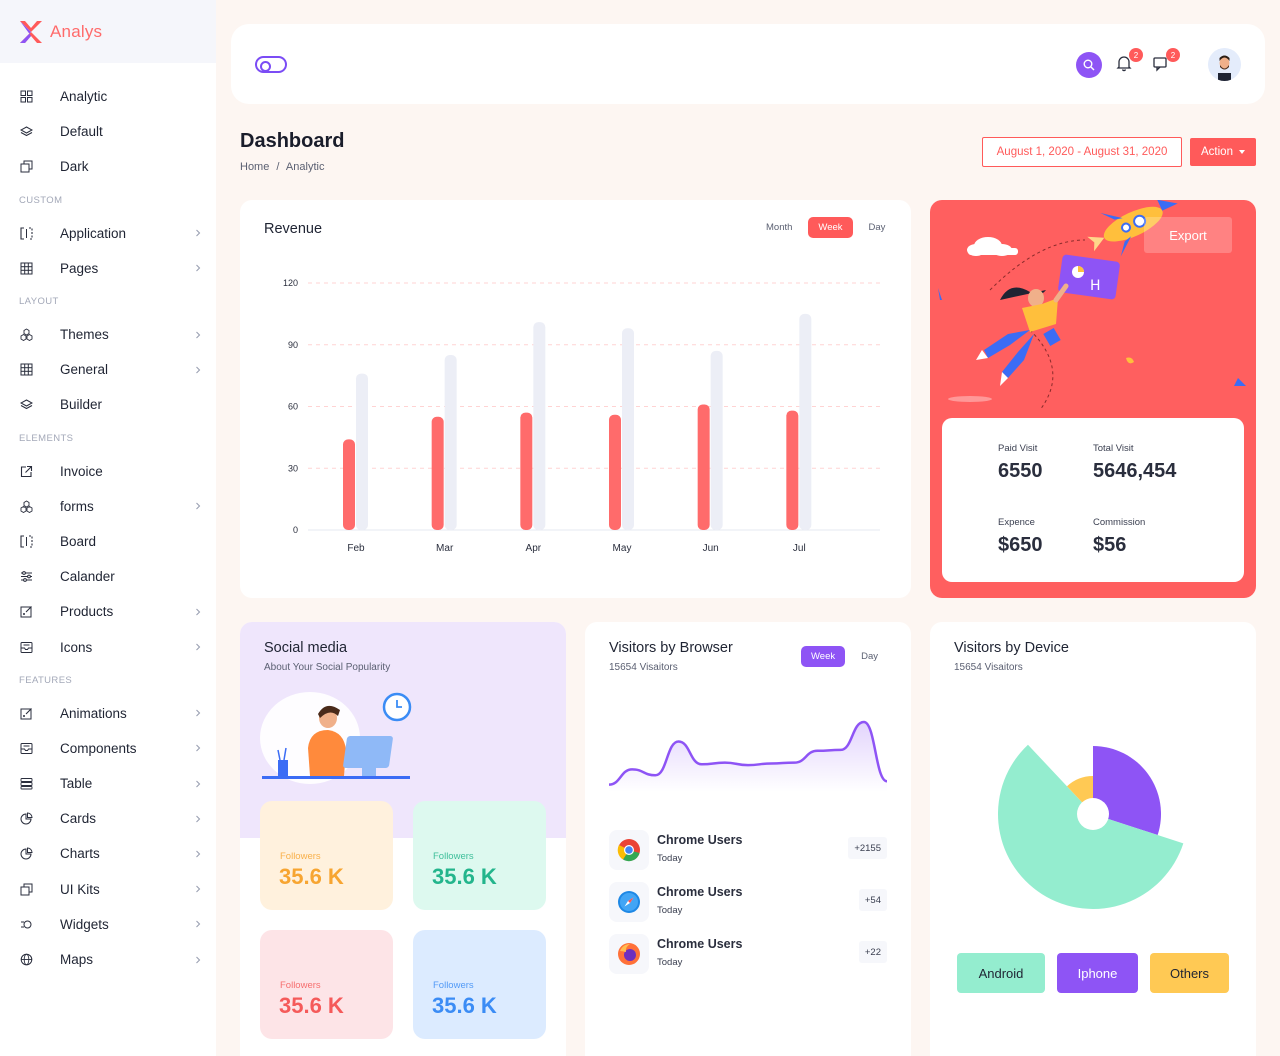 This screenshot has height=1056, width=1280. What do you see at coordinates (46, 438) in the screenshot?
I see `menu-section-elements: ELEMENTS` at bounding box center [46, 438].